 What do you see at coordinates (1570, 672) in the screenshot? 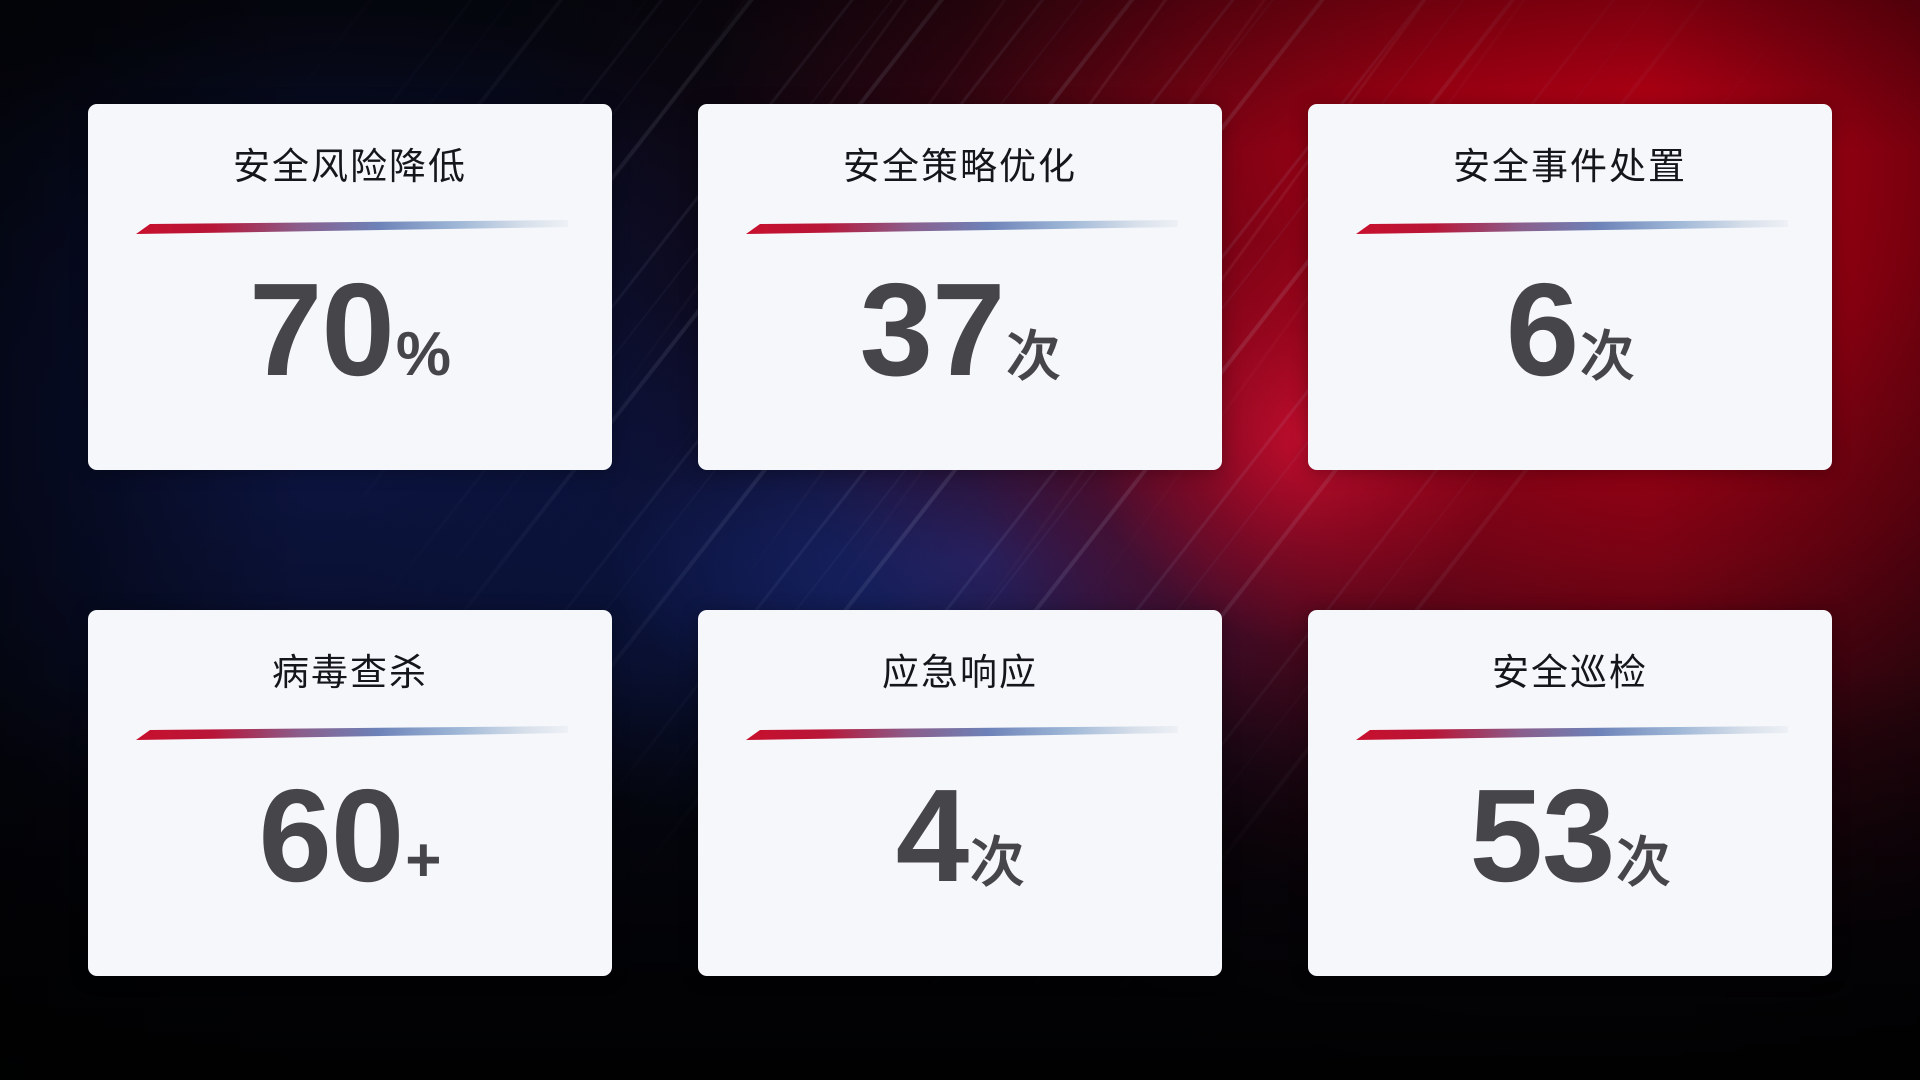
I see `metric-card-title: 安全巡检` at bounding box center [1570, 672].